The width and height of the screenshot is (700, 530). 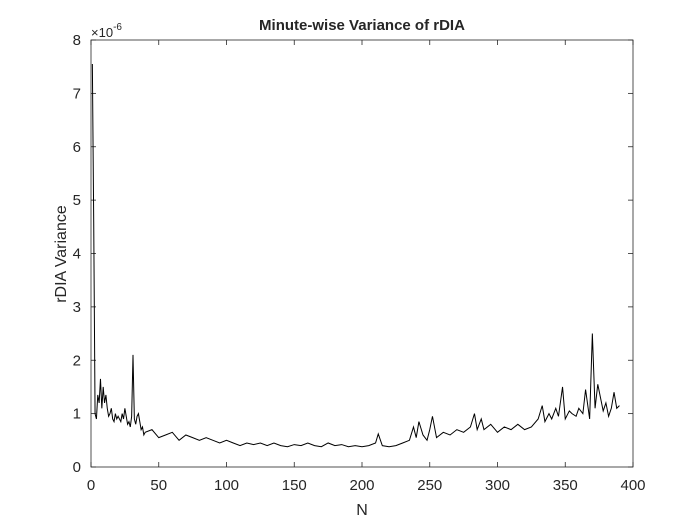 I want to click on x-axis-label: N, so click(x=362, y=510).